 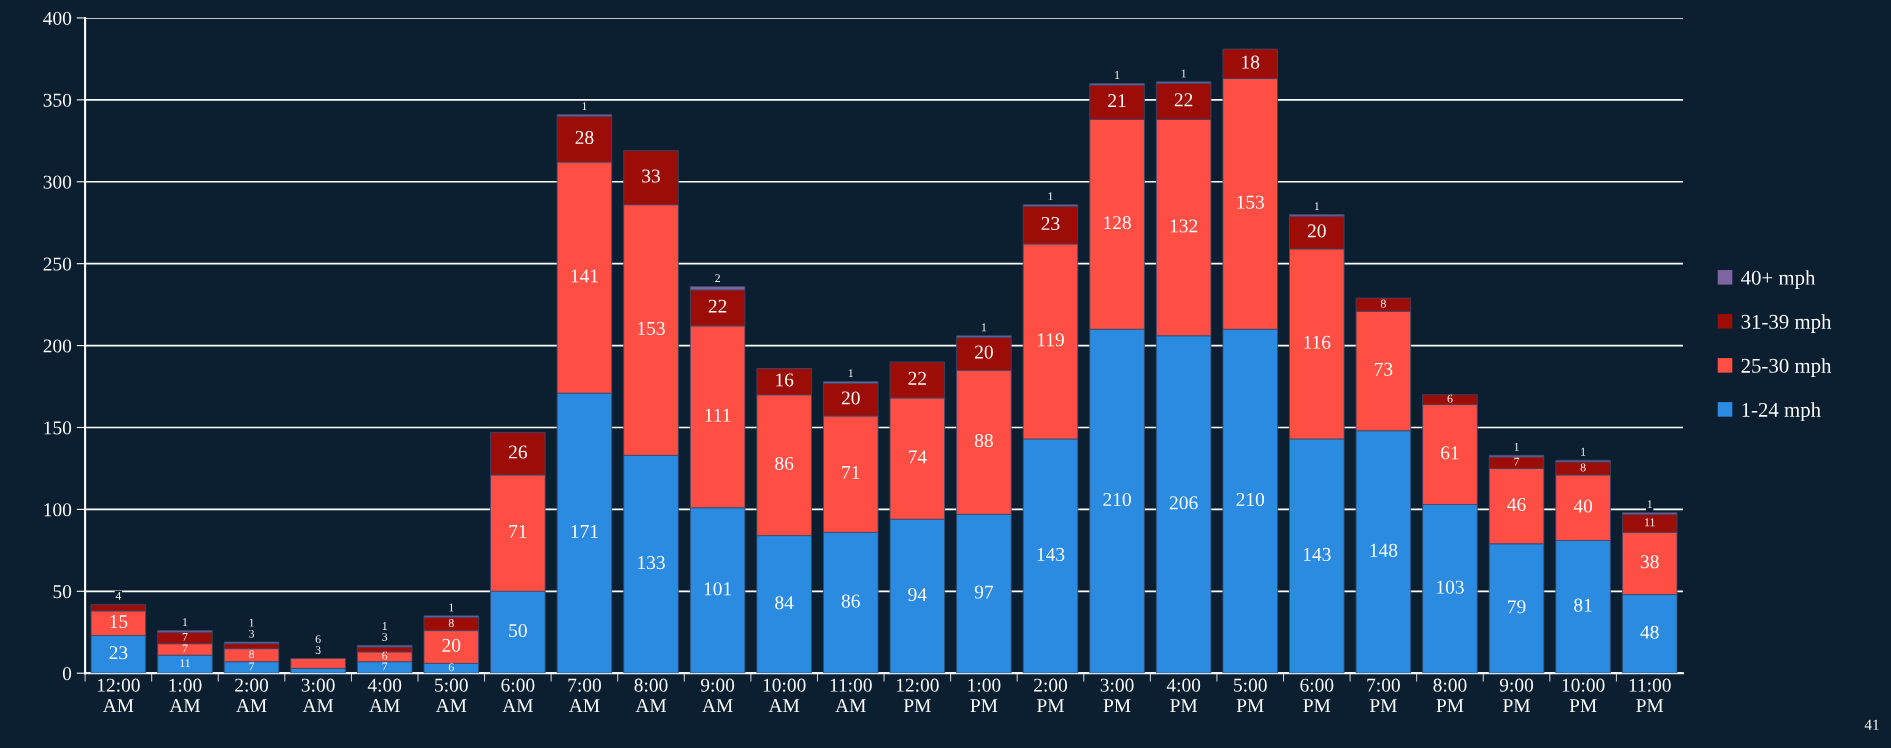 I want to click on x-tick-label: 12:00 AM, so click(x=118, y=695).